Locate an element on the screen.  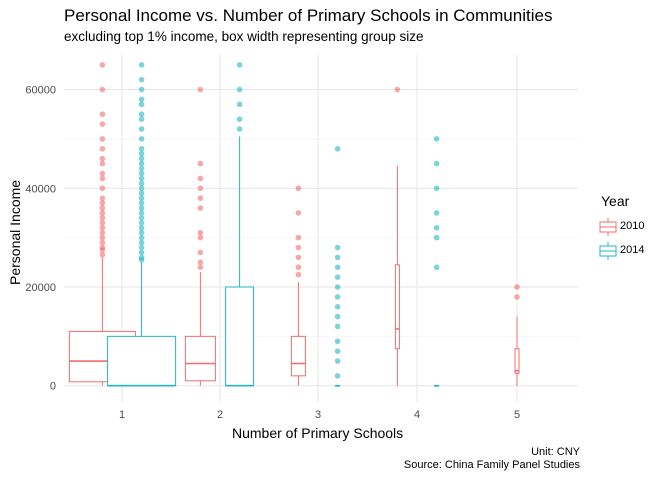
x-tick-label: 1 is located at coordinates (122, 415).